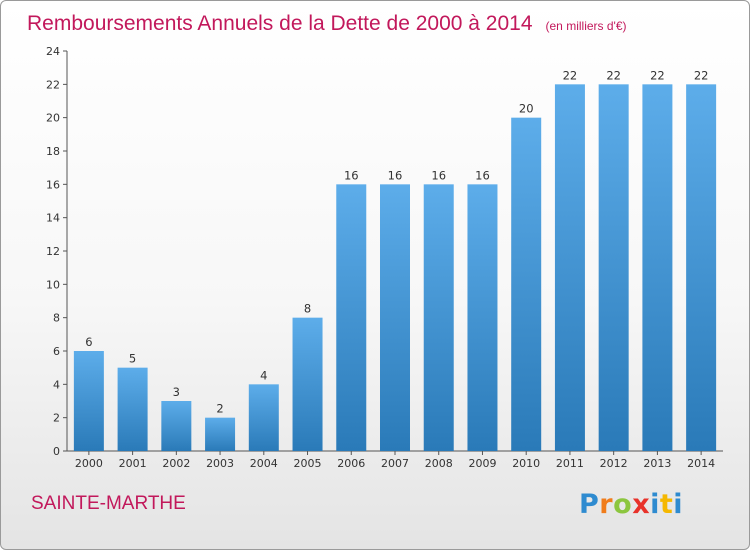 The width and height of the screenshot is (750, 550). Describe the element at coordinates (526, 284) in the screenshot. I see `bar-2010` at that location.